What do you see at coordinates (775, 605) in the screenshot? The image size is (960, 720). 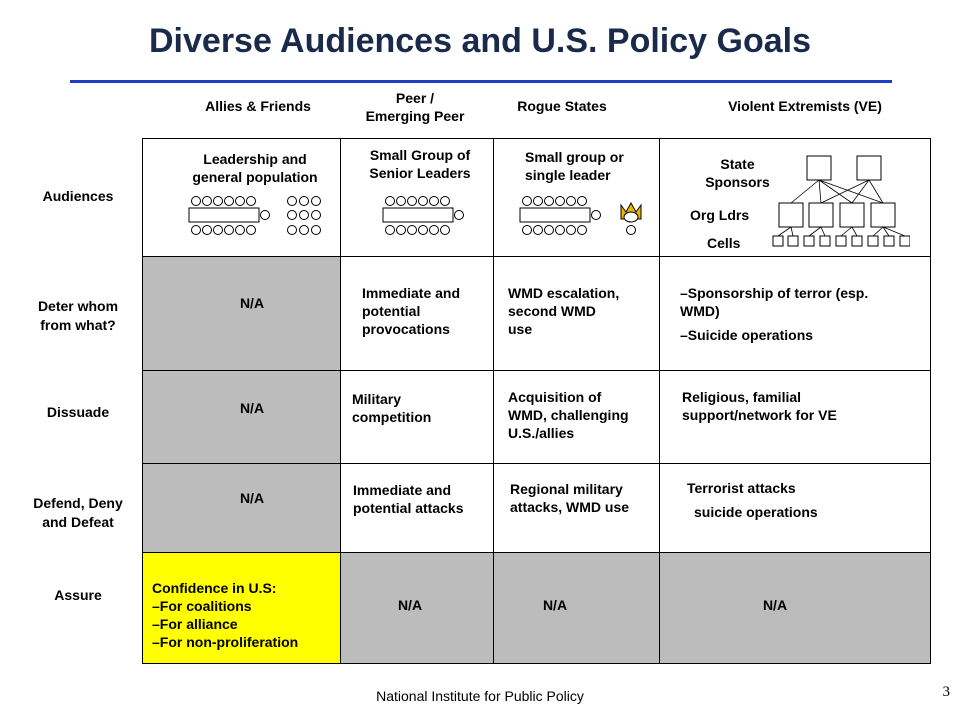 I see `assure-ve-na: N/A` at bounding box center [775, 605].